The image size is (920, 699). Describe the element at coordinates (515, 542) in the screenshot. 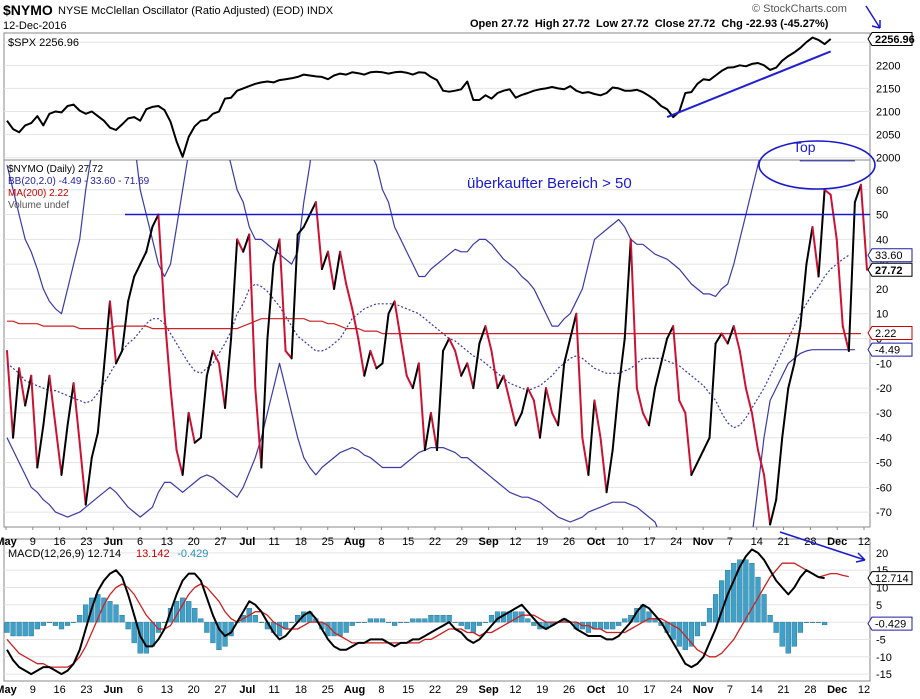

I see `x-tick-label: 12` at that location.